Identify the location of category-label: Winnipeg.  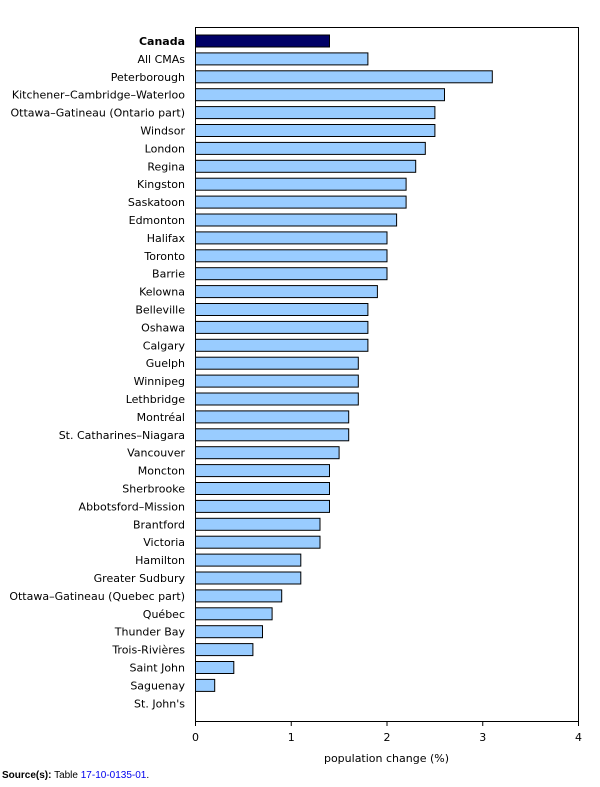
(159, 381).